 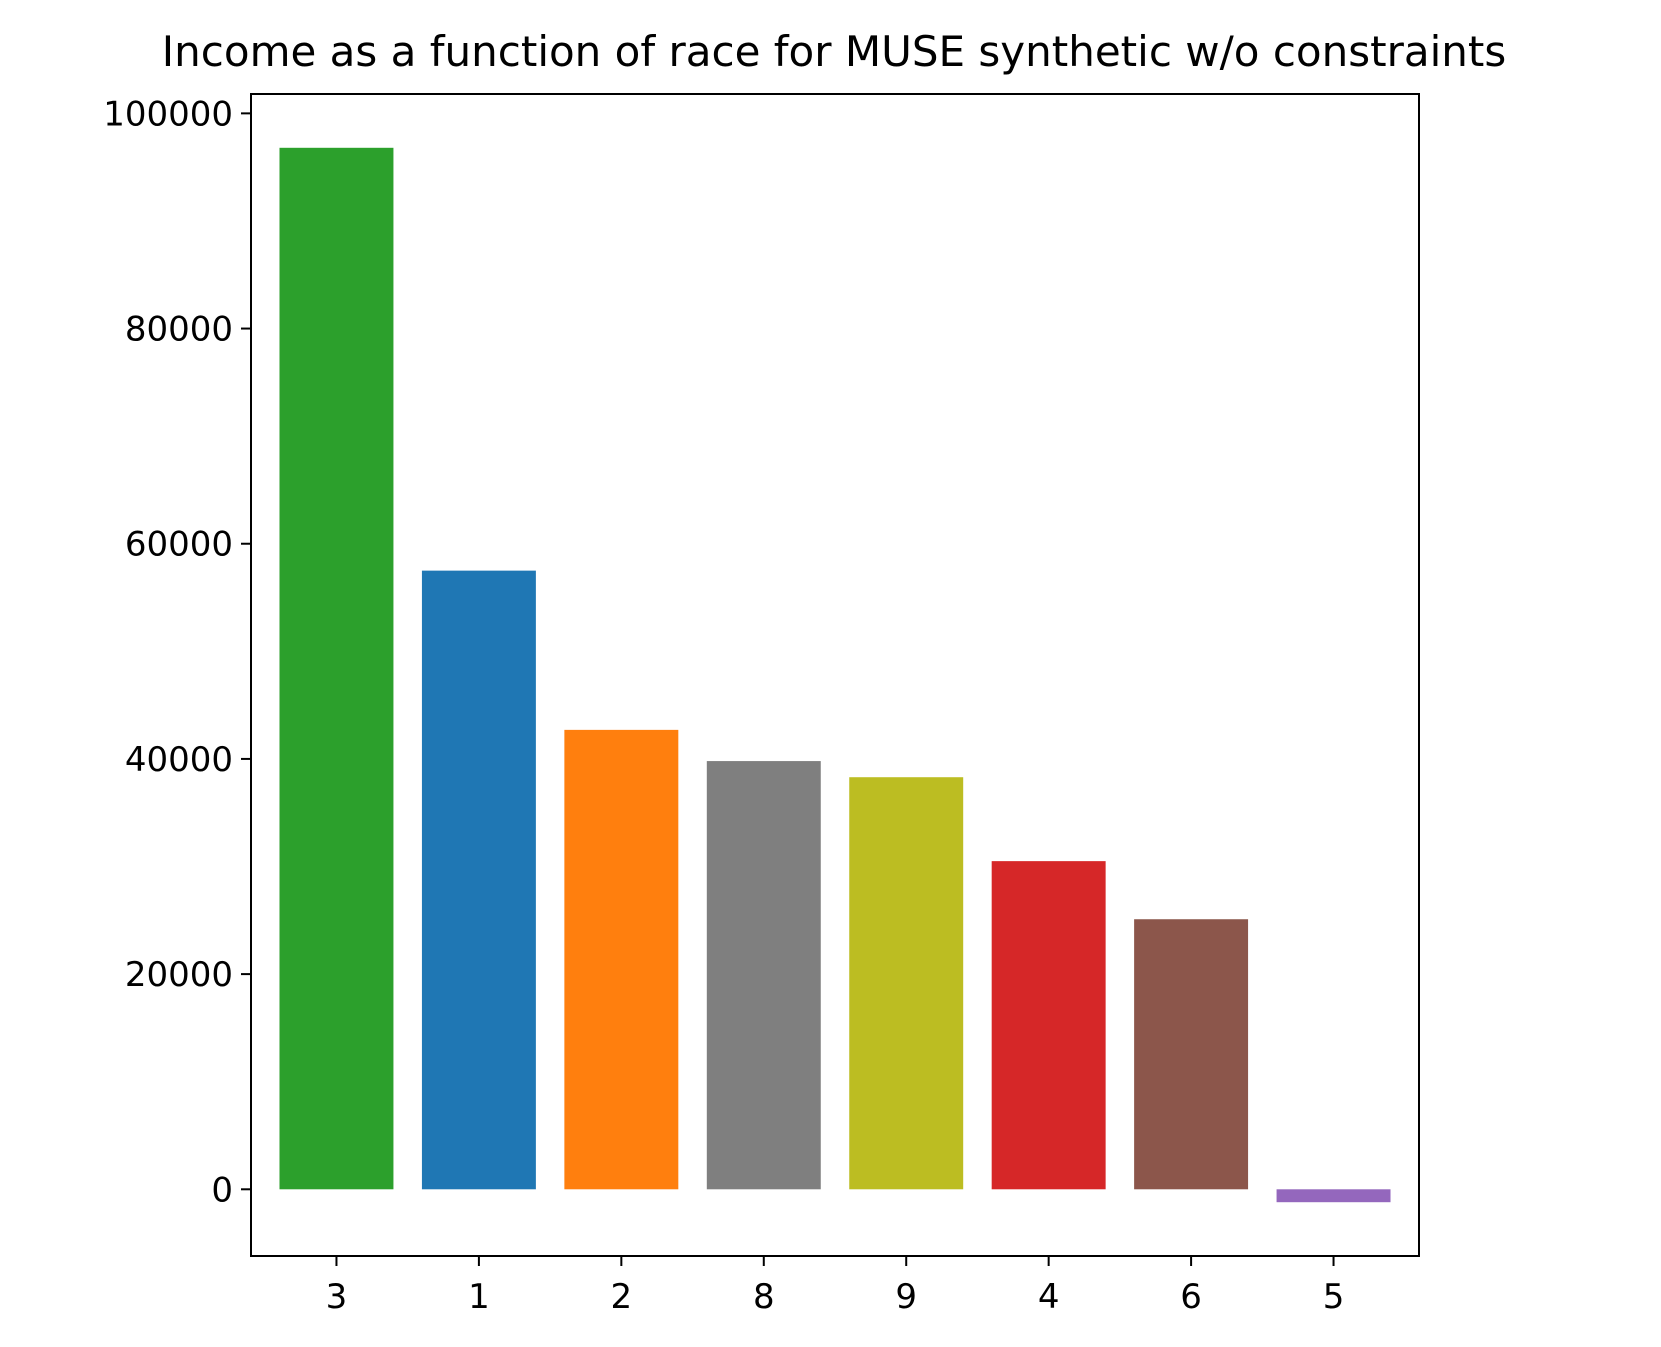 What do you see at coordinates (179, 330) in the screenshot?
I see `y-tick-label-80000: 80000` at bounding box center [179, 330].